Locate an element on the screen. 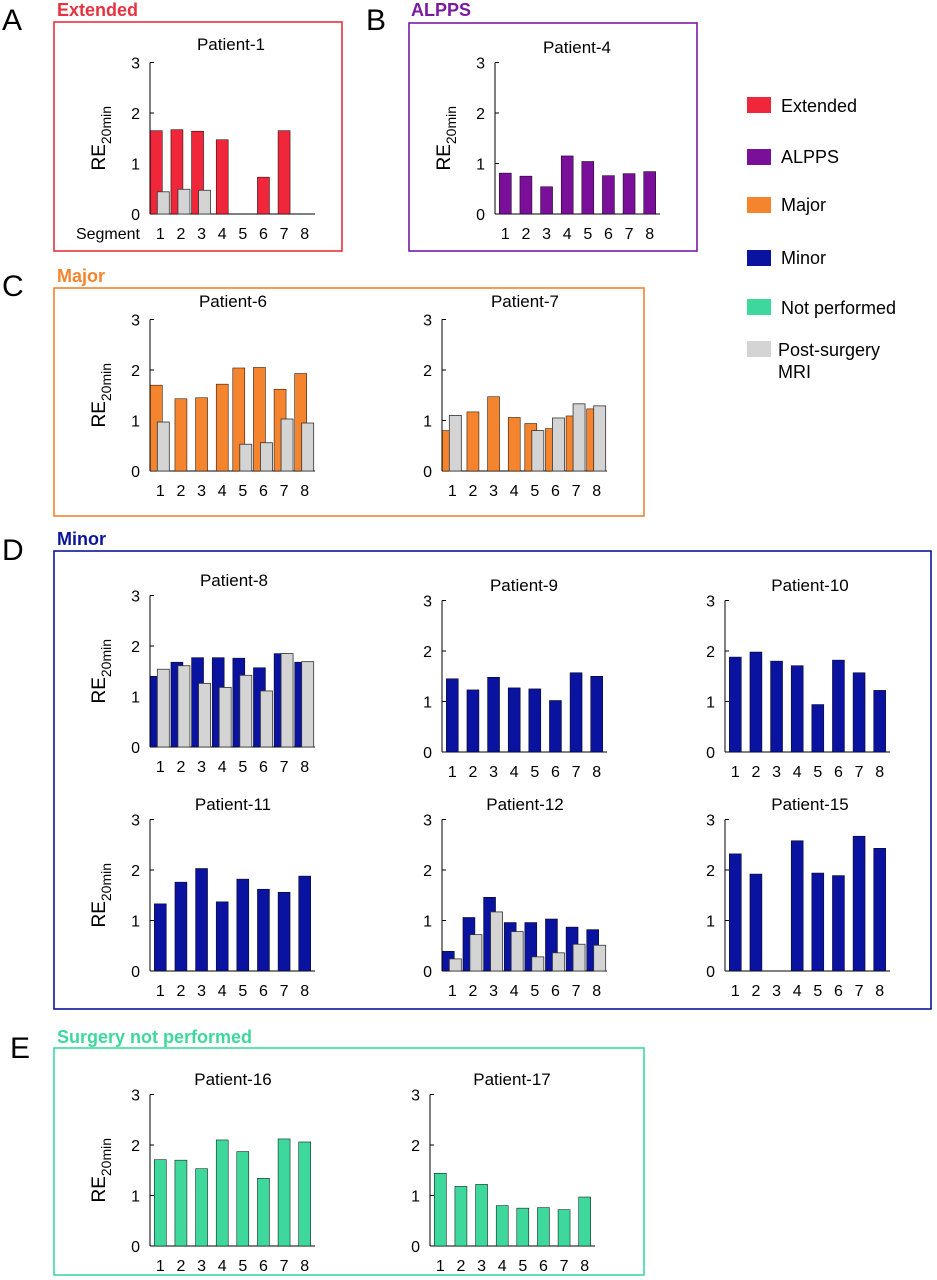 Image resolution: width=937 pixels, height=1280 pixels. panel-title-alpps: ALPPS is located at coordinates (441, 10).